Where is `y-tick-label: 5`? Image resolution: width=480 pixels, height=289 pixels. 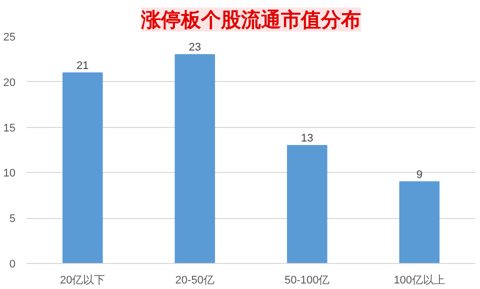
y-tick-label: 5 is located at coordinates (12, 219).